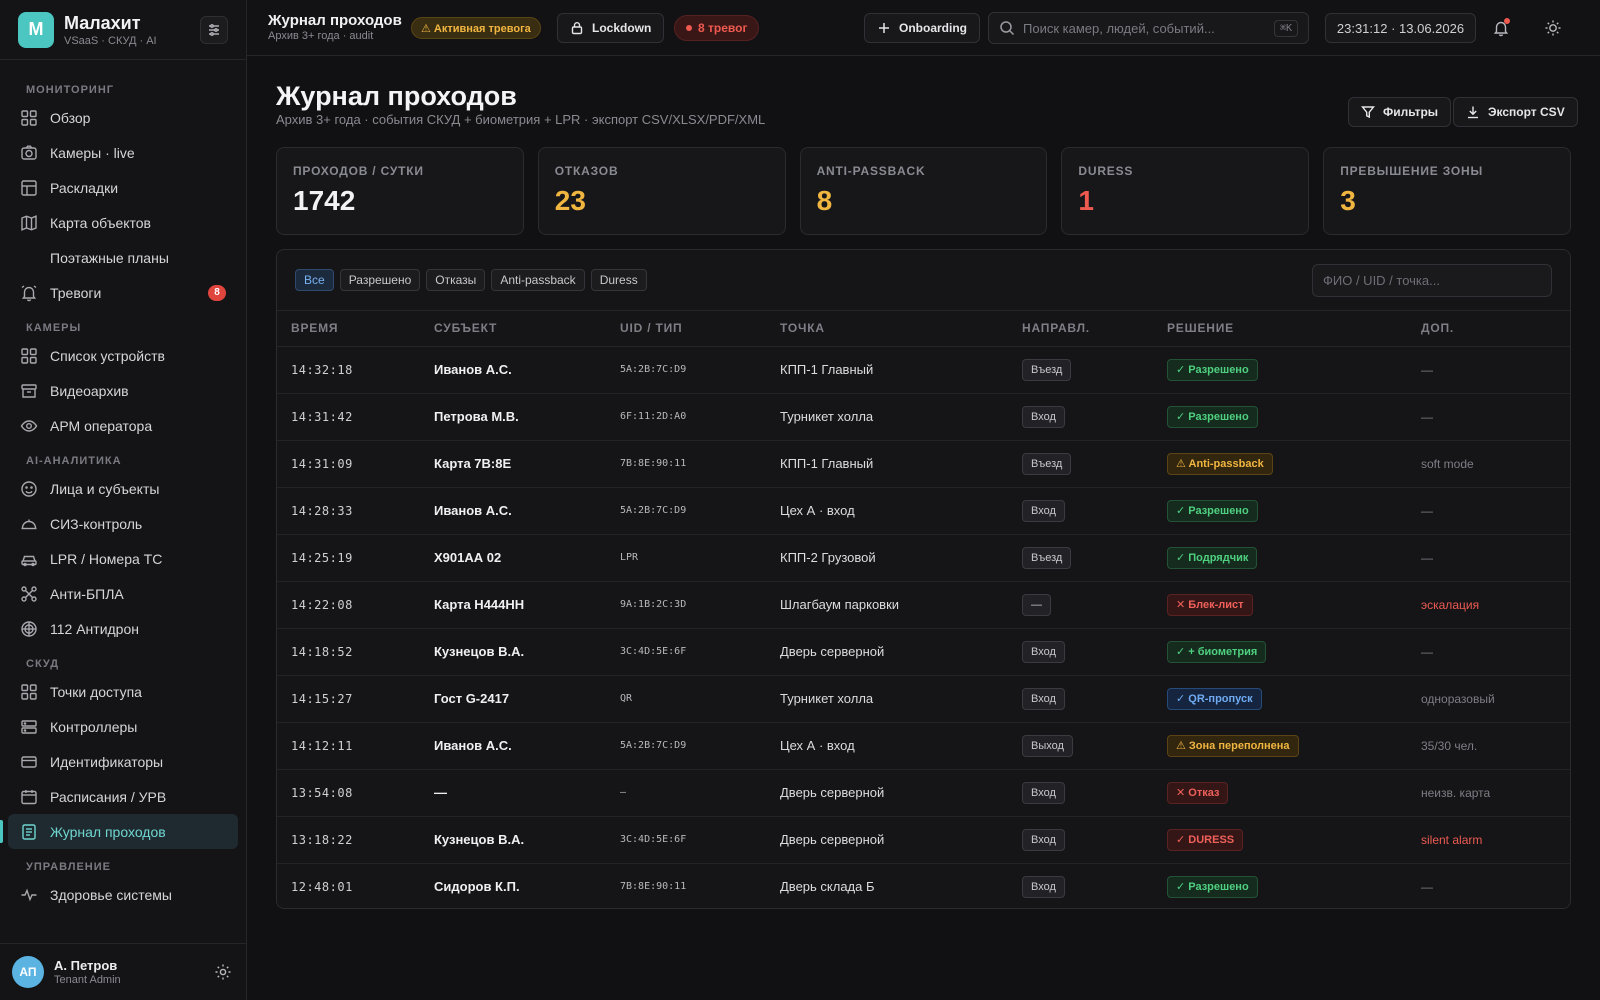  I want to click on decision-badge: ✓ + биометрия, so click(1217, 651).